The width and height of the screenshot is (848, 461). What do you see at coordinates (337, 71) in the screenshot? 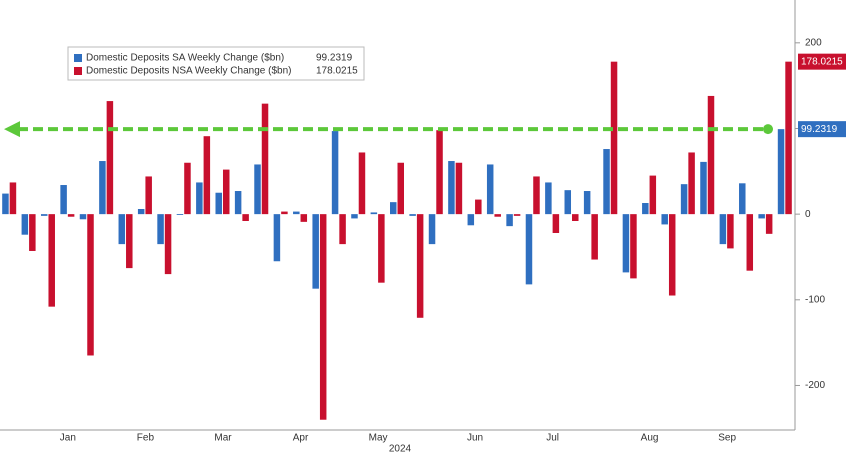
I see `legend-value: 178.0215` at bounding box center [337, 71].